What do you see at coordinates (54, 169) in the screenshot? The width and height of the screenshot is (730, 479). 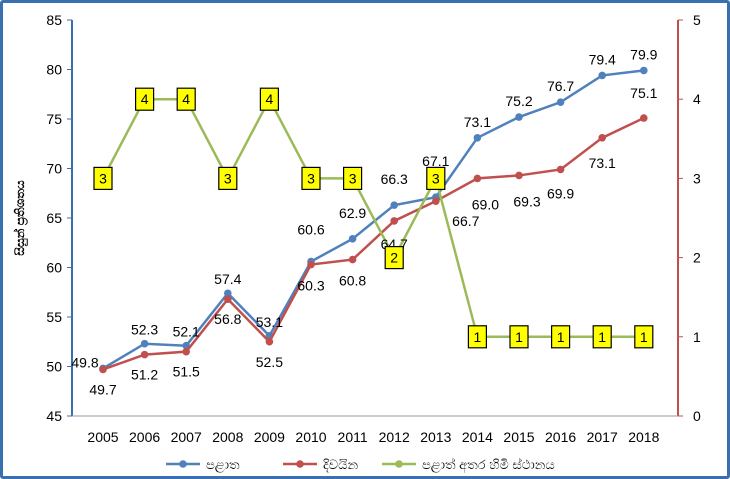 I see `y-tick-label: 70` at bounding box center [54, 169].